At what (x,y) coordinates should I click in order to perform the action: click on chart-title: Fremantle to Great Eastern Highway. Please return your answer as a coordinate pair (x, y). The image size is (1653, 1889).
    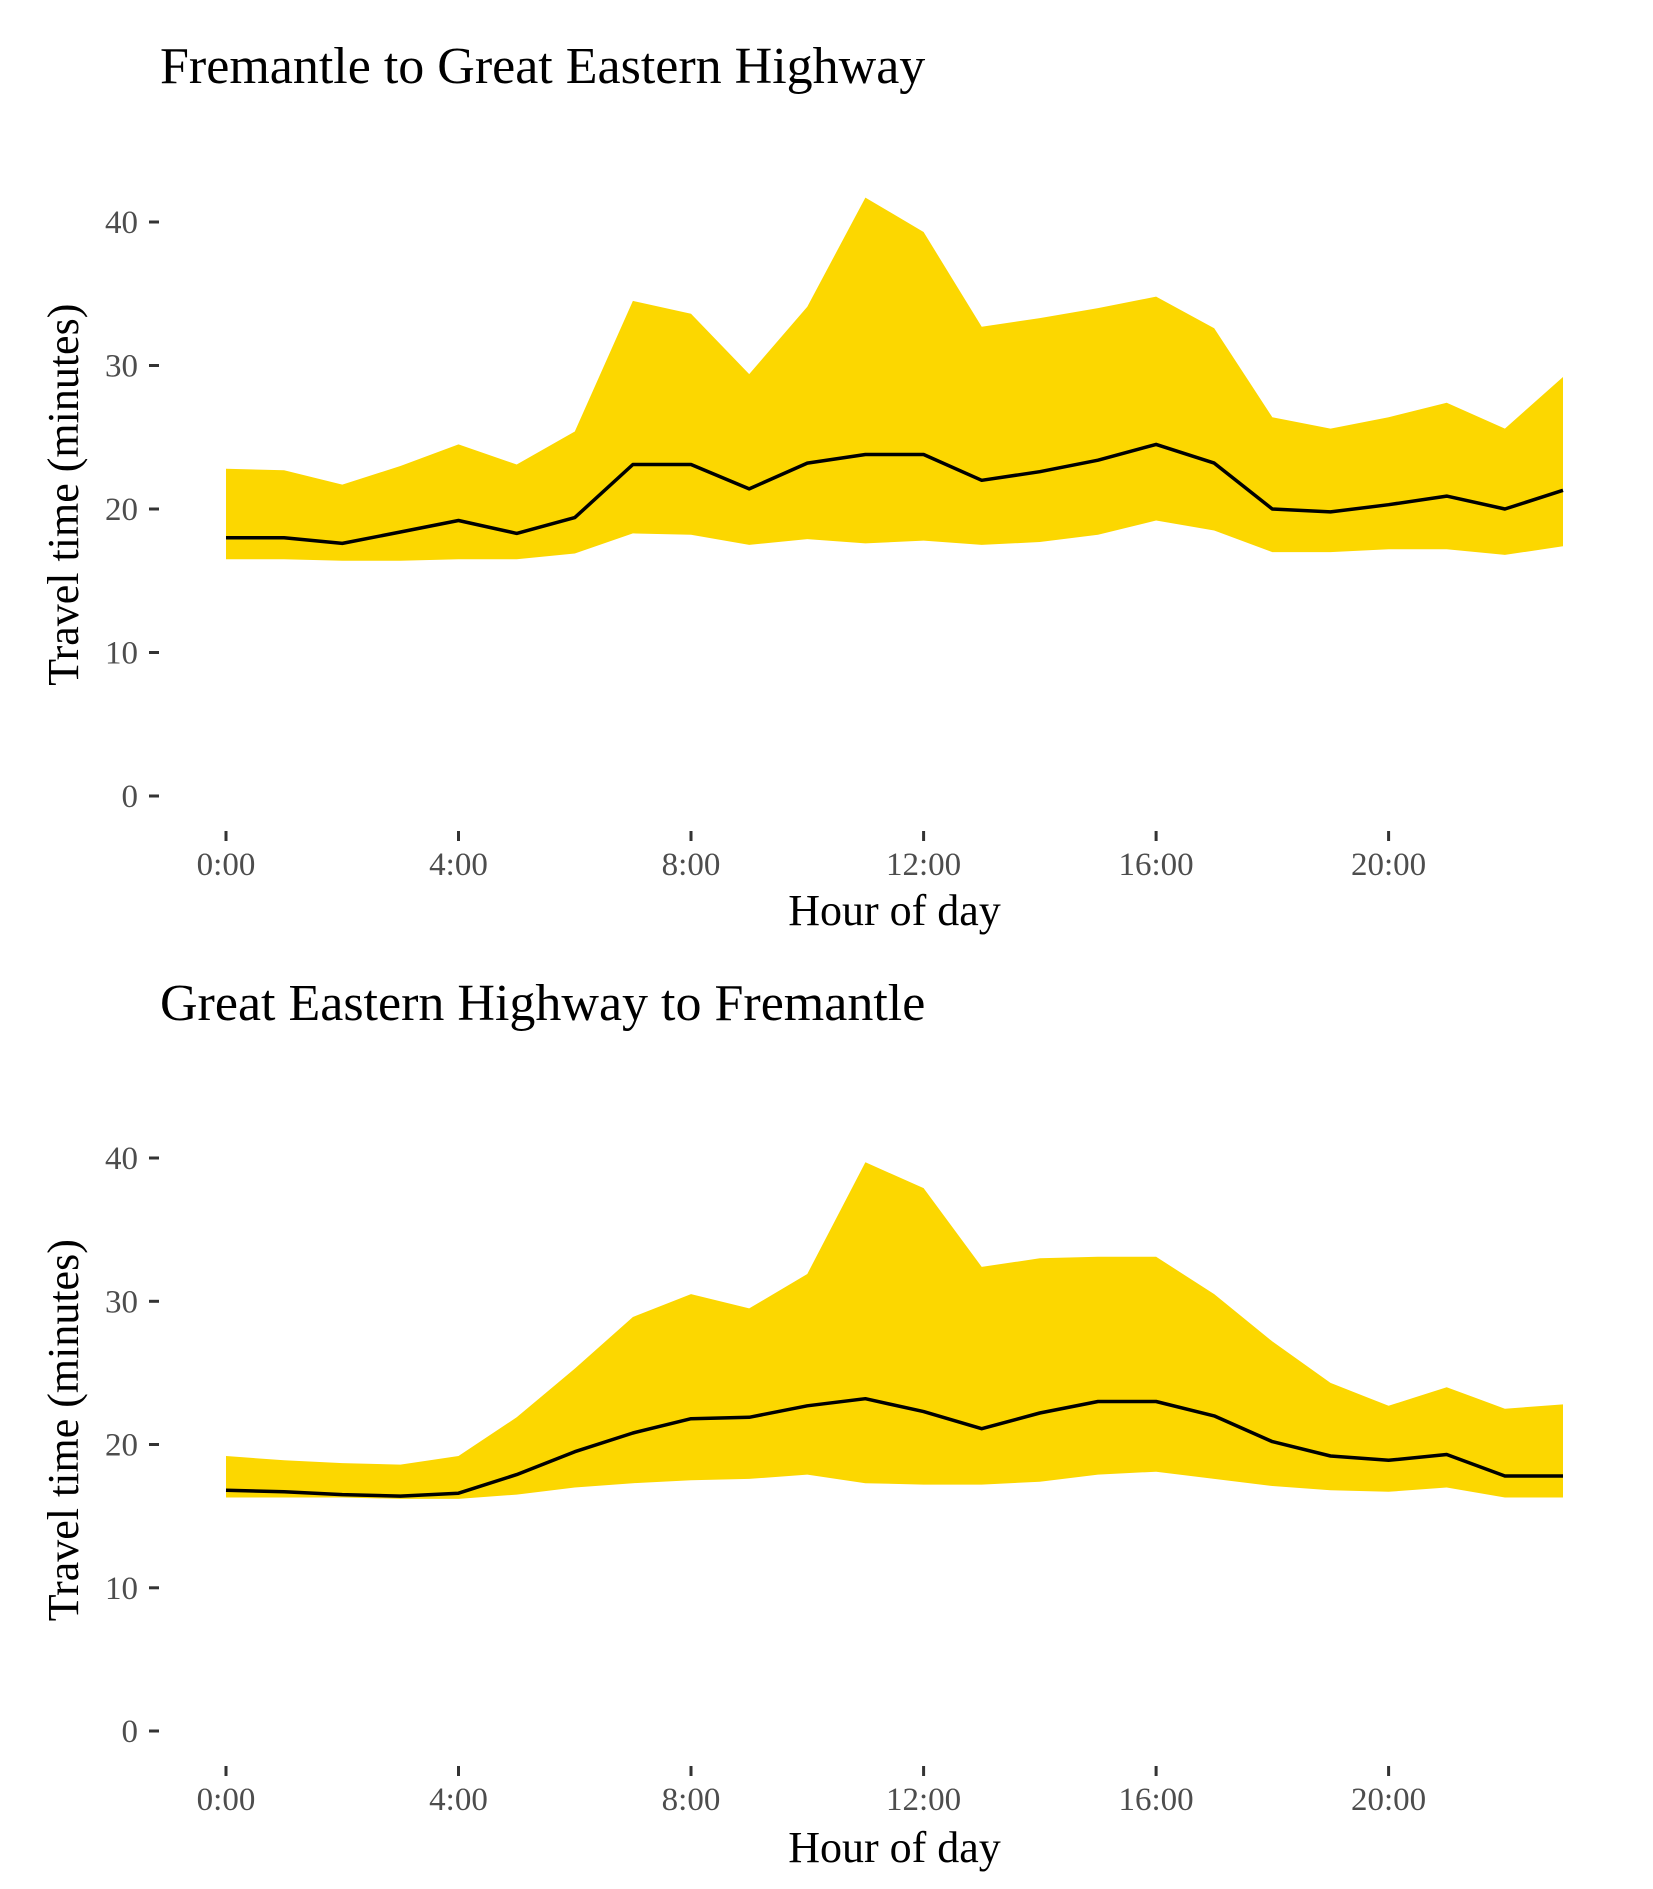
    Looking at the image, I should click on (542, 66).